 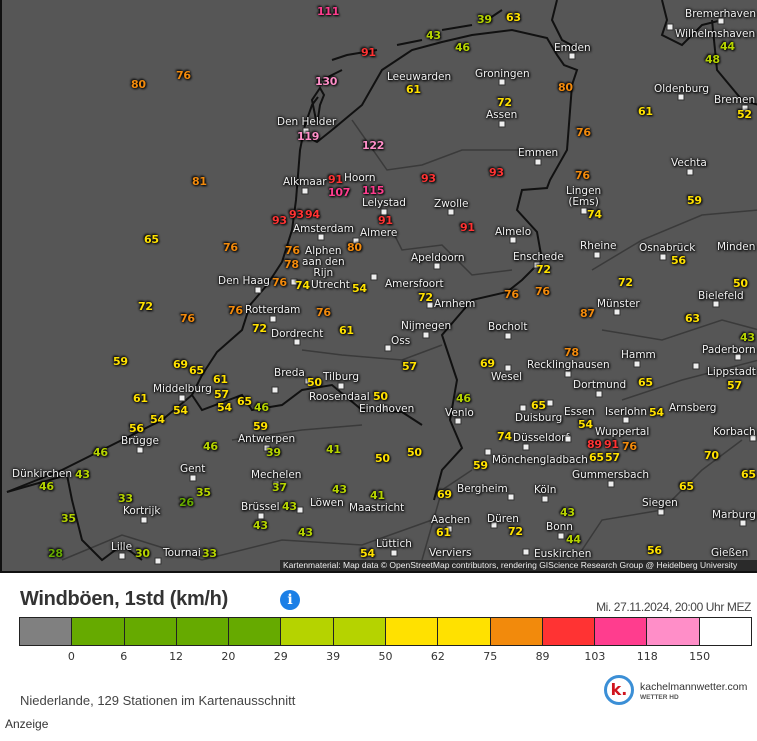 I want to click on station-gust-value: 28, so click(x=55, y=553).